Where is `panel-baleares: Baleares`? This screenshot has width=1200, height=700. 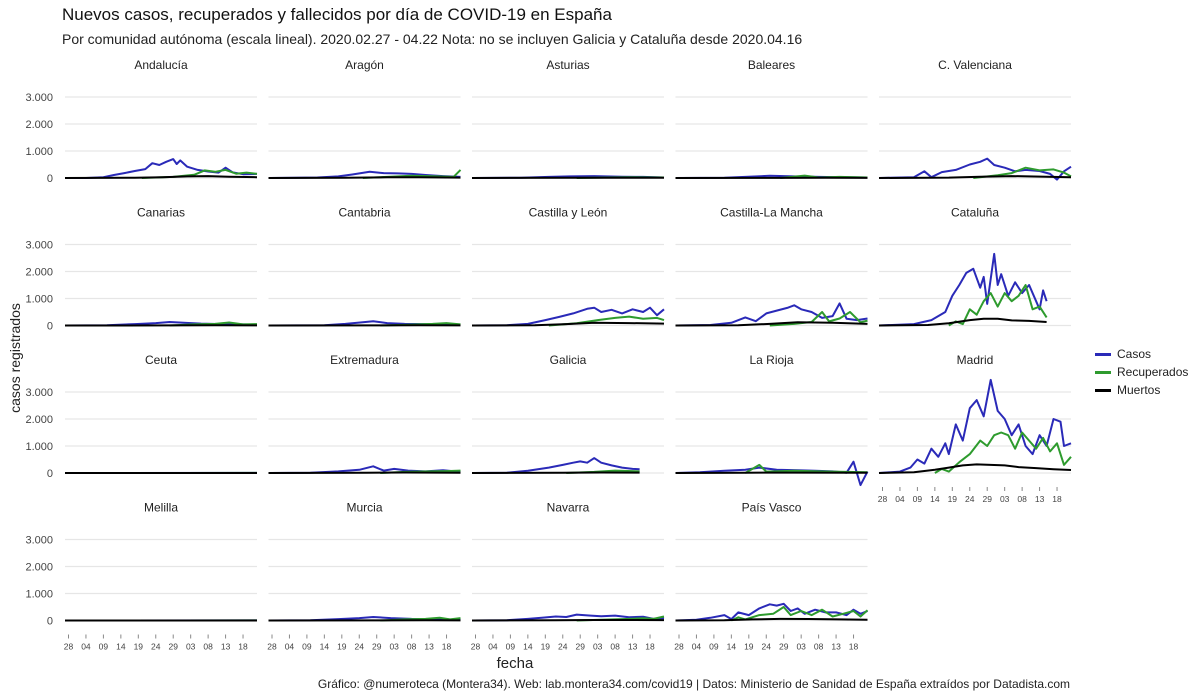 panel-baleares: Baleares is located at coordinates (771, 118).